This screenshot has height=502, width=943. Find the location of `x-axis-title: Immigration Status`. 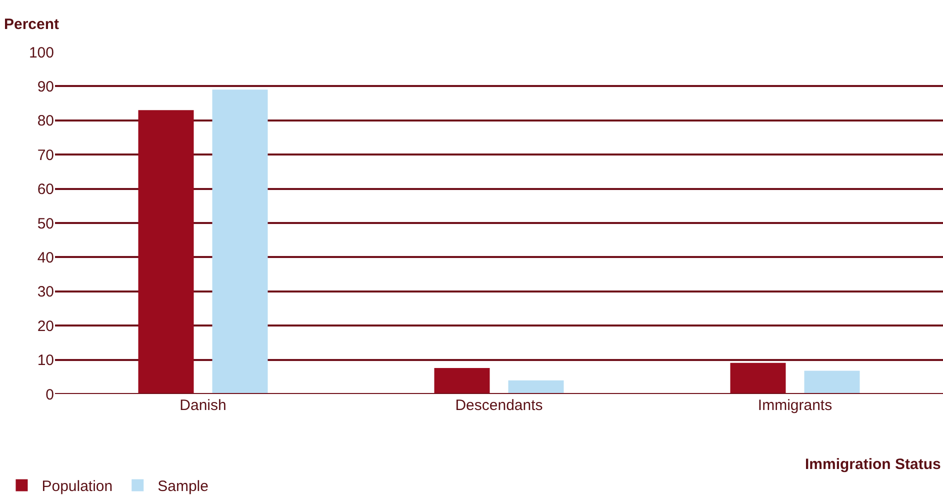

x-axis-title: Immigration Status is located at coordinates (873, 464).